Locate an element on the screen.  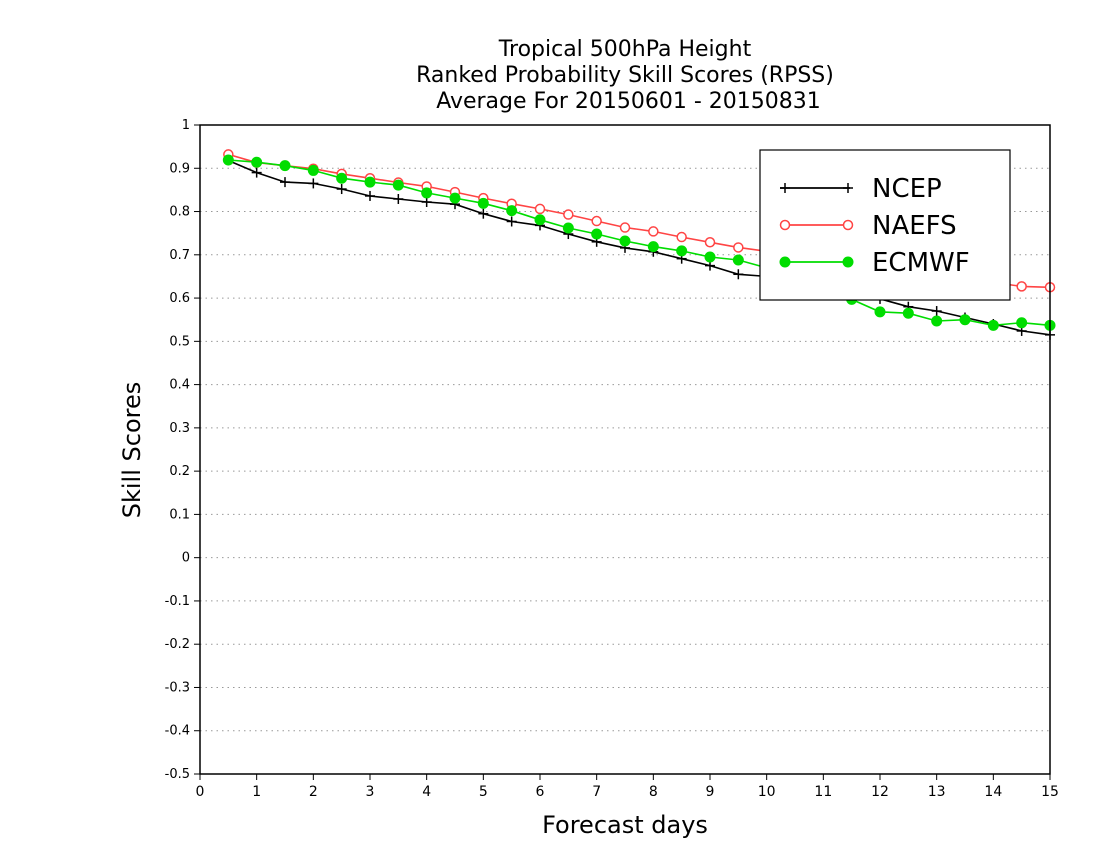
legend-ecmwf-marker-end is located at coordinates (848, 262).